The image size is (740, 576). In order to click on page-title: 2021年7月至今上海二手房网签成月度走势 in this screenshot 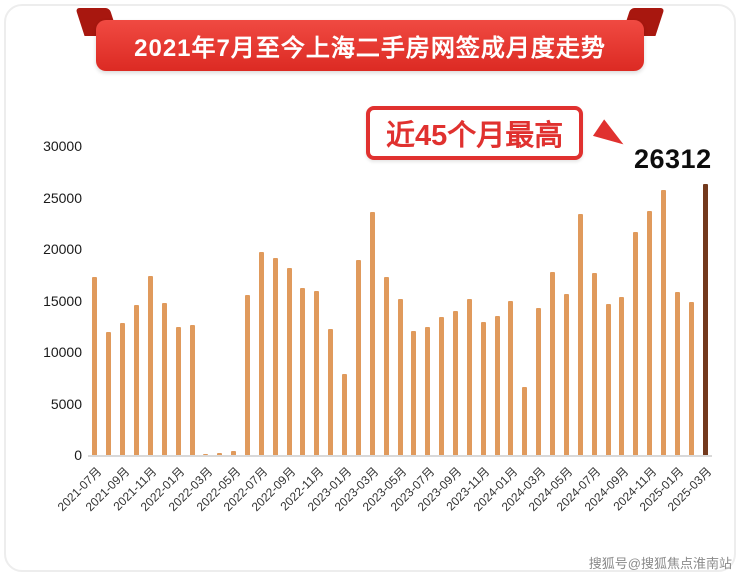, I will do `click(370, 45)`.